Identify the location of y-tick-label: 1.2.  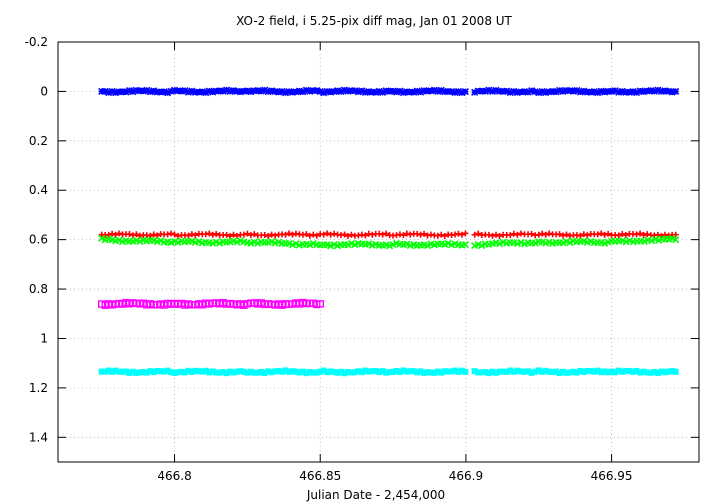
(38, 388).